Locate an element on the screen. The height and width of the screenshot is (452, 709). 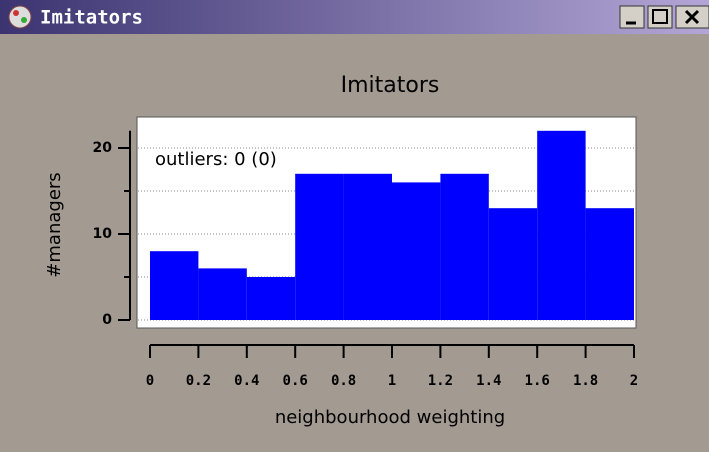
maximize-button is located at coordinates (660, 17).